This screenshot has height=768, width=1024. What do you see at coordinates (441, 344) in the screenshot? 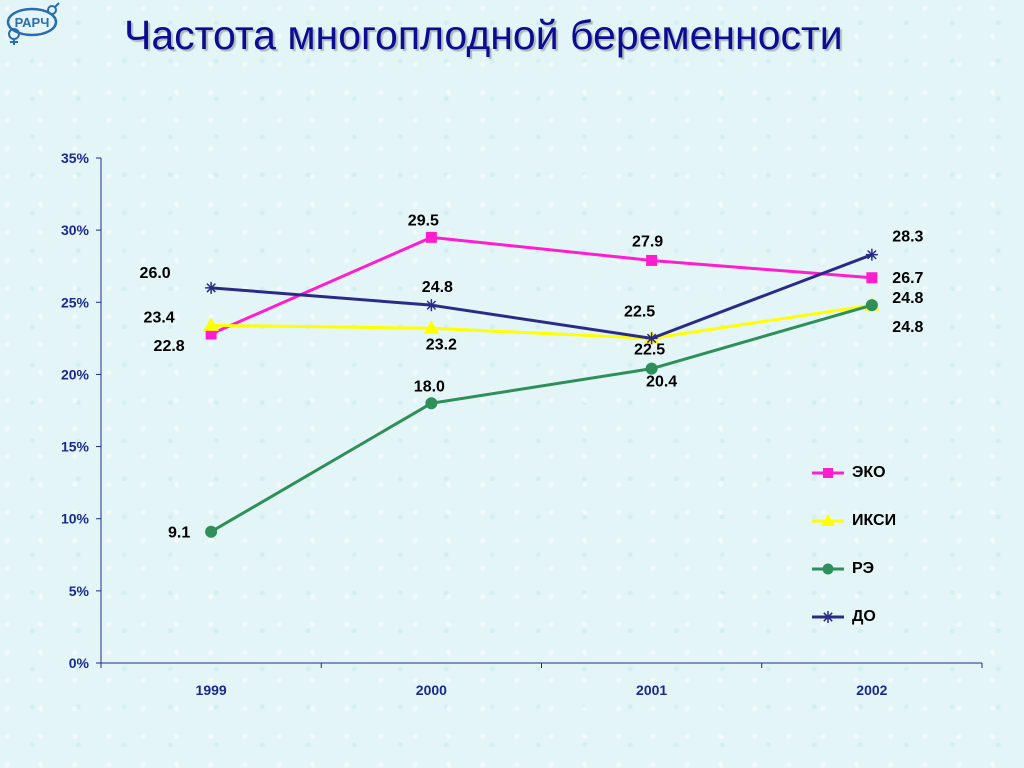
I see `data-label-iksi-2000: 23.2` at bounding box center [441, 344].